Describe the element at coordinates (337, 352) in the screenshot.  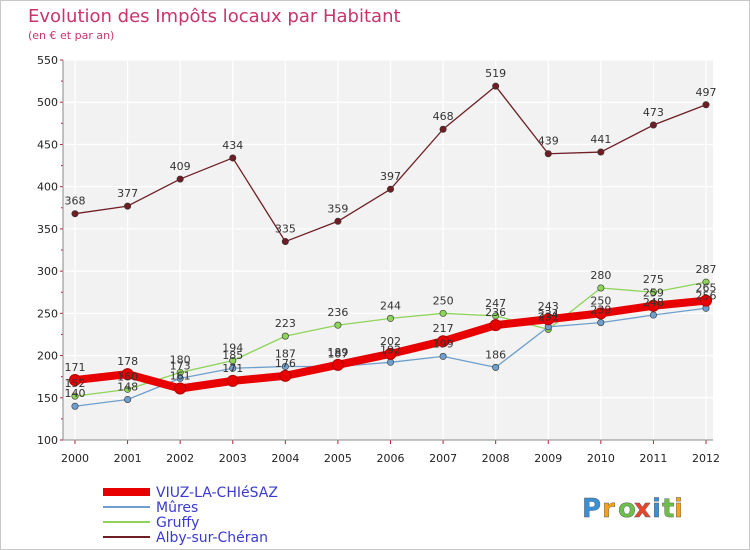
I see `data-label: 189` at that location.